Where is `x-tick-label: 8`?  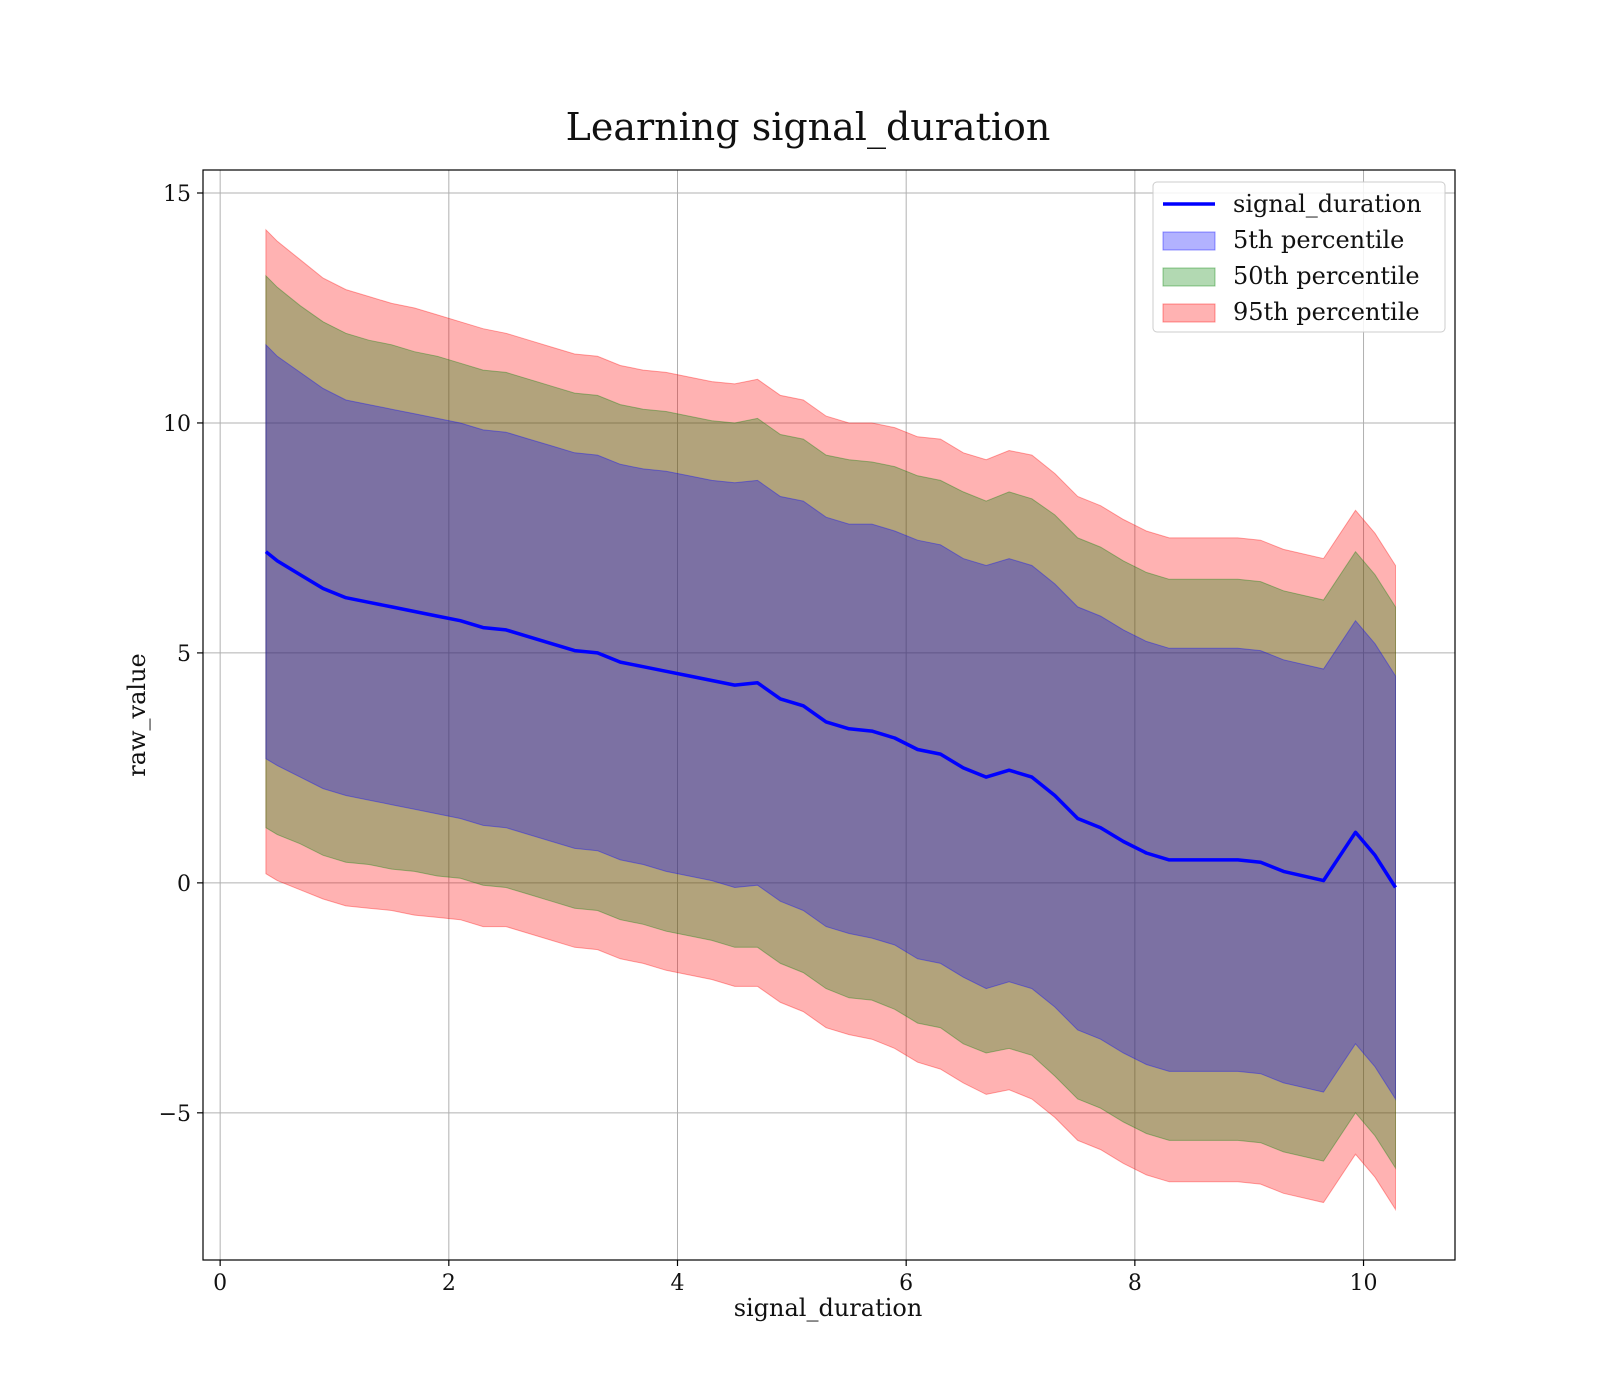 x-tick-label: 8 is located at coordinates (1135, 1283).